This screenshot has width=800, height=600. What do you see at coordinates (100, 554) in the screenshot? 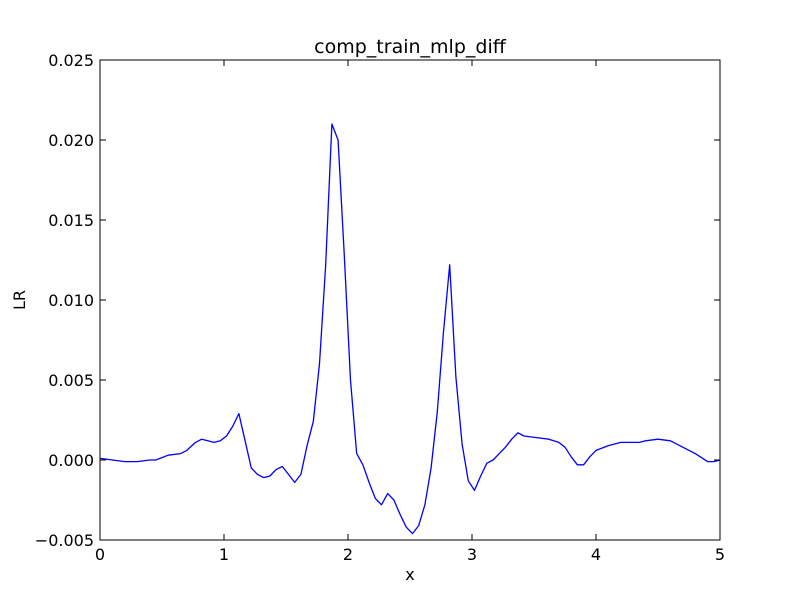
I see `x-tick-label: 0` at bounding box center [100, 554].